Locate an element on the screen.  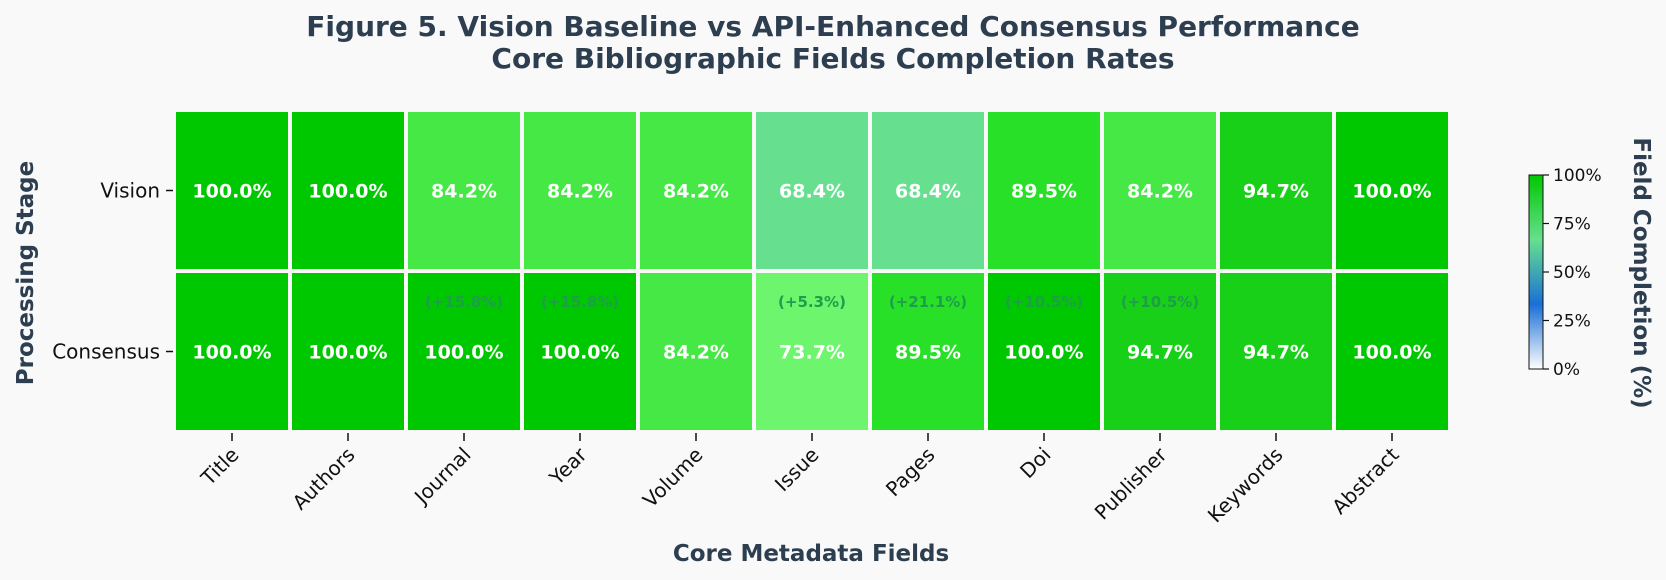
x-tick-label: Abstract is located at coordinates (1365, 480).